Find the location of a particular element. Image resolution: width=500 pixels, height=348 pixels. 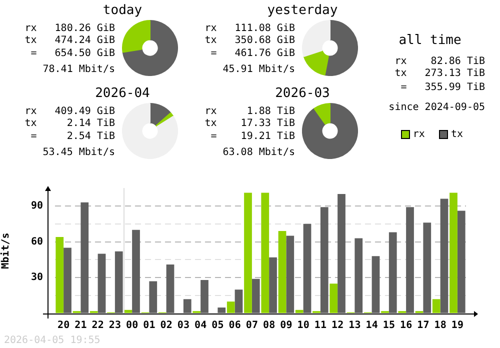

text: tx 273.13 TiB is located at coordinates (439, 74).